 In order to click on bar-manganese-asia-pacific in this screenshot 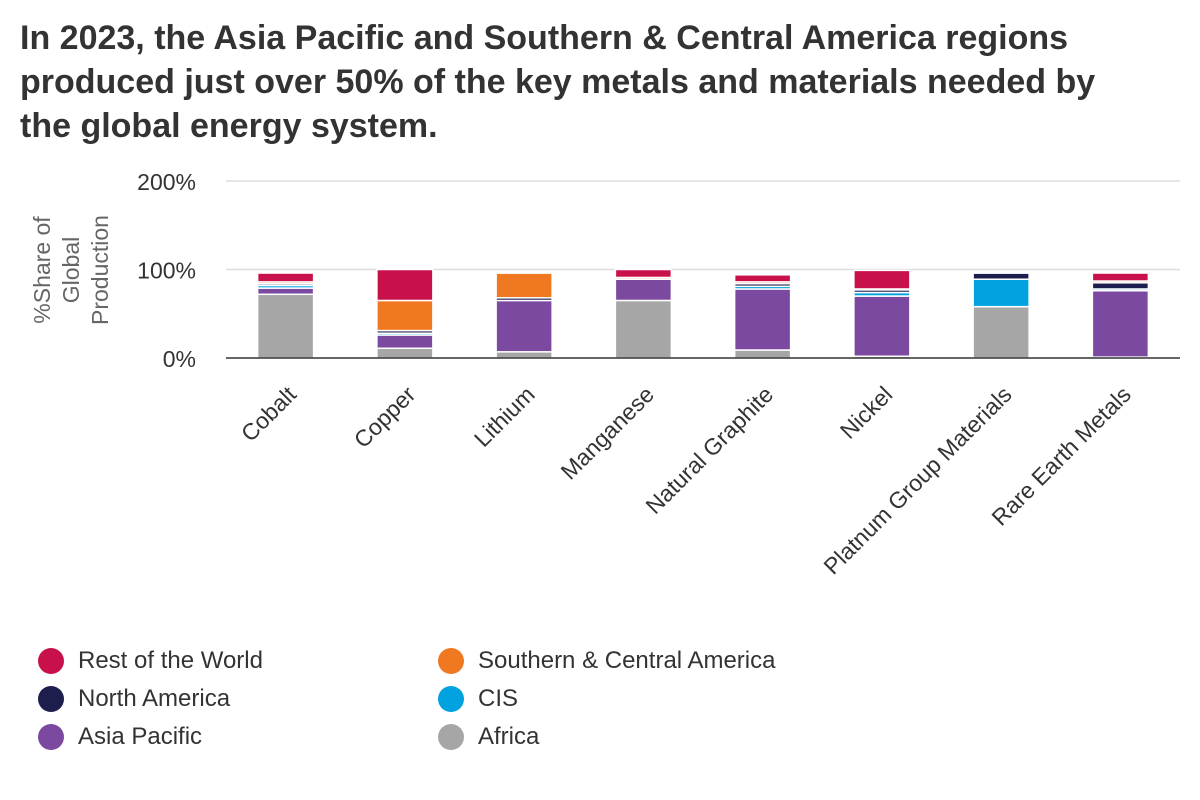, I will do `click(643, 290)`.